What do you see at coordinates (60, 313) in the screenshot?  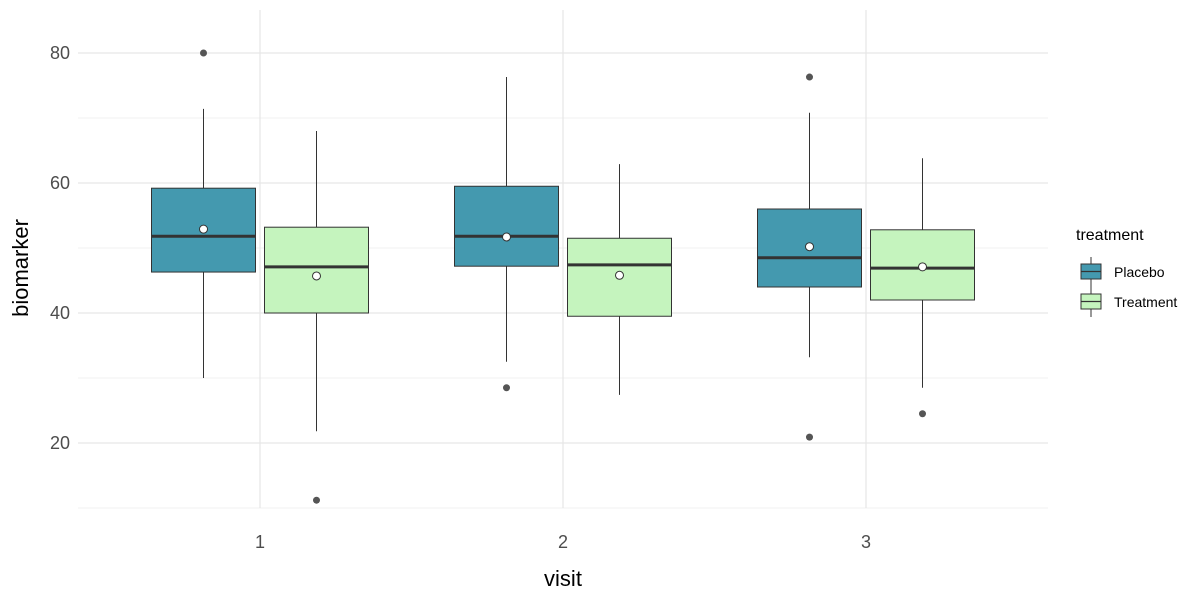 I see `y-tick-label: 40` at bounding box center [60, 313].